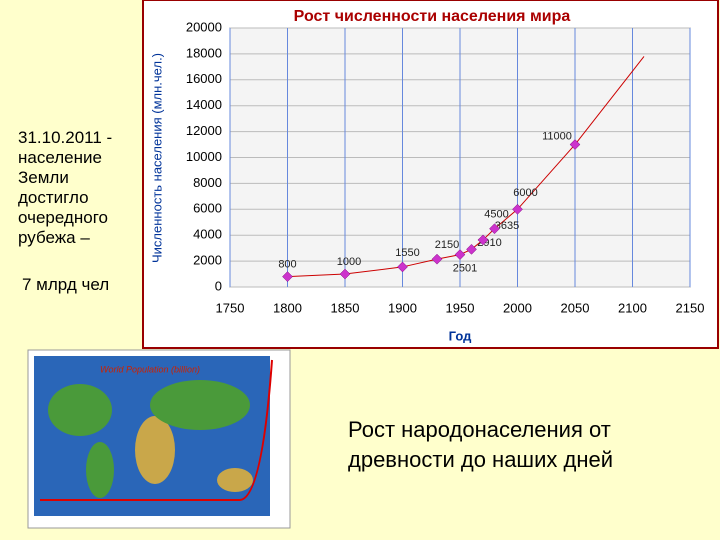 This screenshot has height=540, width=720. Describe the element at coordinates (66, 284) in the screenshot. I see `side-value: 7 млрд чел` at that location.